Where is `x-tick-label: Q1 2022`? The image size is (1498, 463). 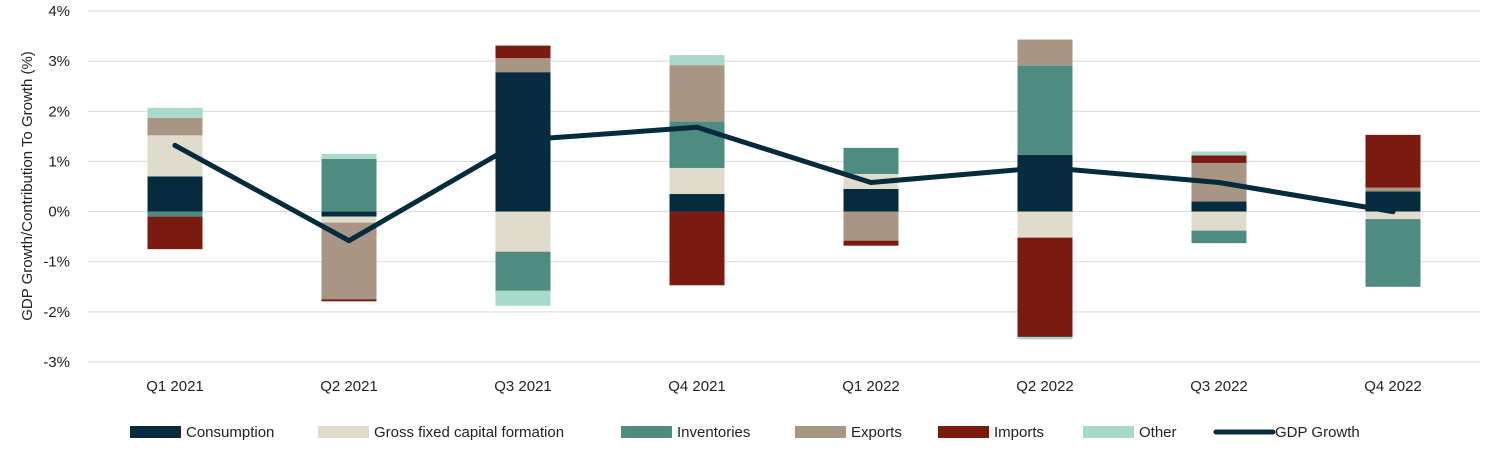 x-tick-label: Q1 2022 is located at coordinates (871, 386).